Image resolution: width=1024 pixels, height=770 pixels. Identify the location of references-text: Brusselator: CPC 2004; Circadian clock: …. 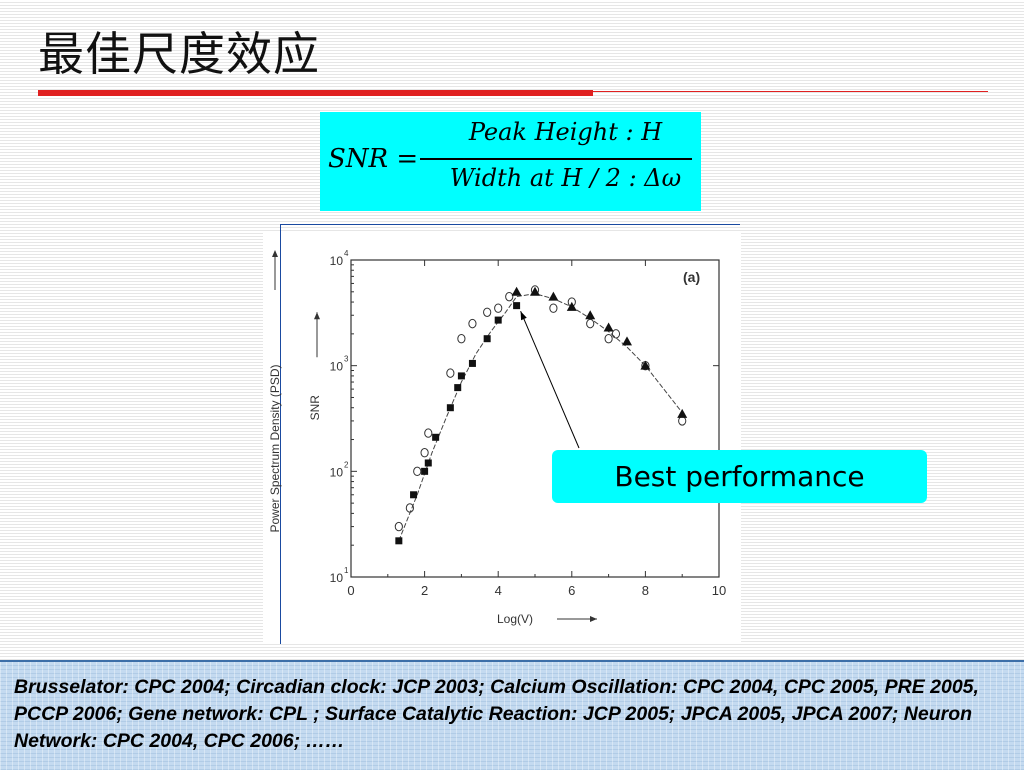
(496, 714).